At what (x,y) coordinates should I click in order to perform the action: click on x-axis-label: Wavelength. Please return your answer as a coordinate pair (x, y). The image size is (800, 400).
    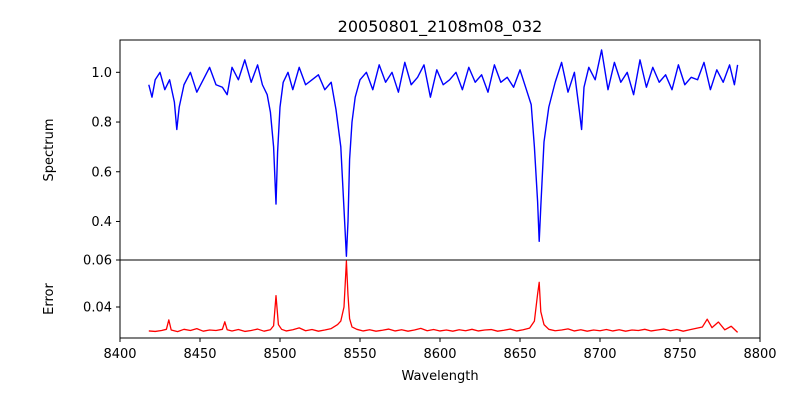
    Looking at the image, I should click on (439, 376).